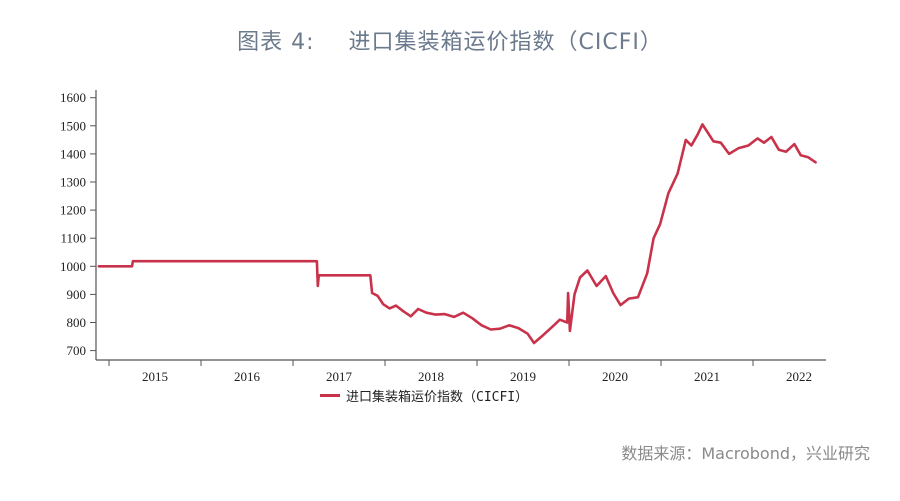 The width and height of the screenshot is (900, 501). What do you see at coordinates (745, 453) in the screenshot?
I see `data-source: 数据来源：Macrobond，兴业研究` at bounding box center [745, 453].